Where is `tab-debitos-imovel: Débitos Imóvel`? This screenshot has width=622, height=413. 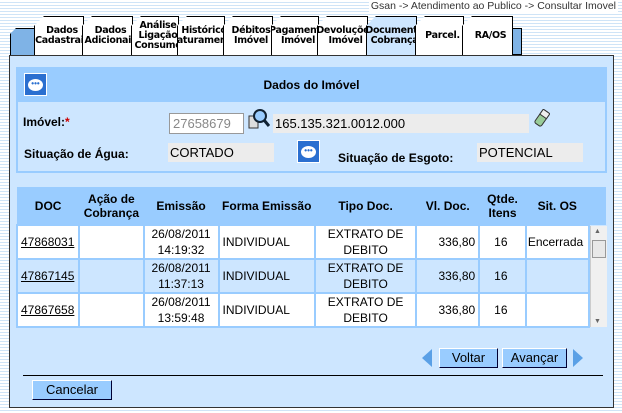
tab-debitos-imovel: Débitos Imóvel is located at coordinates (248, 35).